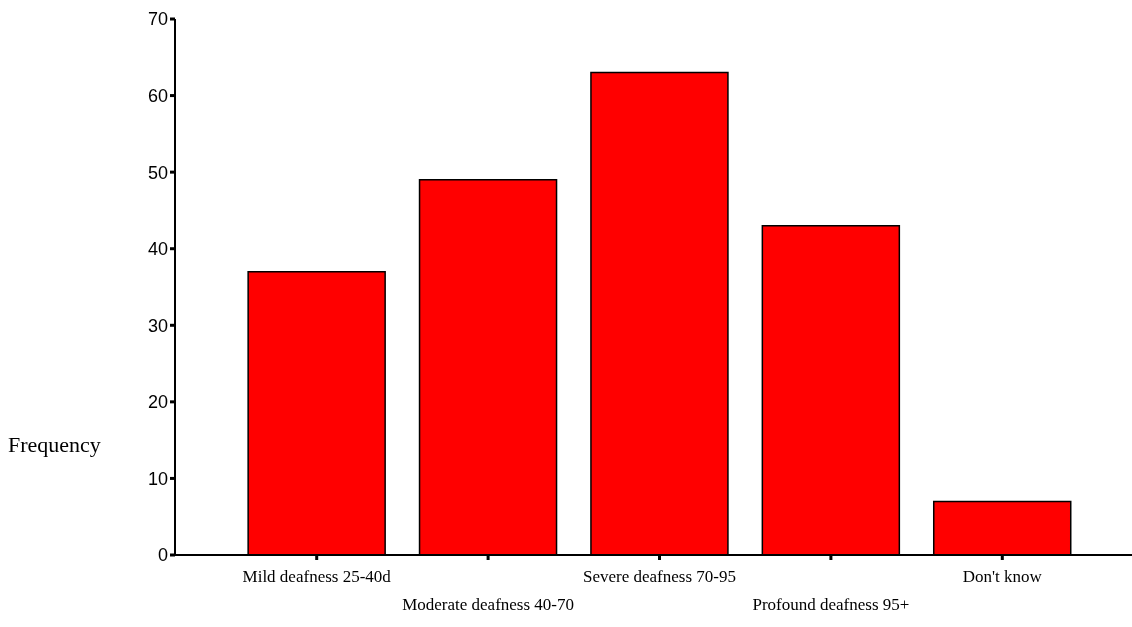 The height and width of the screenshot is (627, 1132). Describe the element at coordinates (157, 249) in the screenshot. I see `y-tick-label: 40` at that location.